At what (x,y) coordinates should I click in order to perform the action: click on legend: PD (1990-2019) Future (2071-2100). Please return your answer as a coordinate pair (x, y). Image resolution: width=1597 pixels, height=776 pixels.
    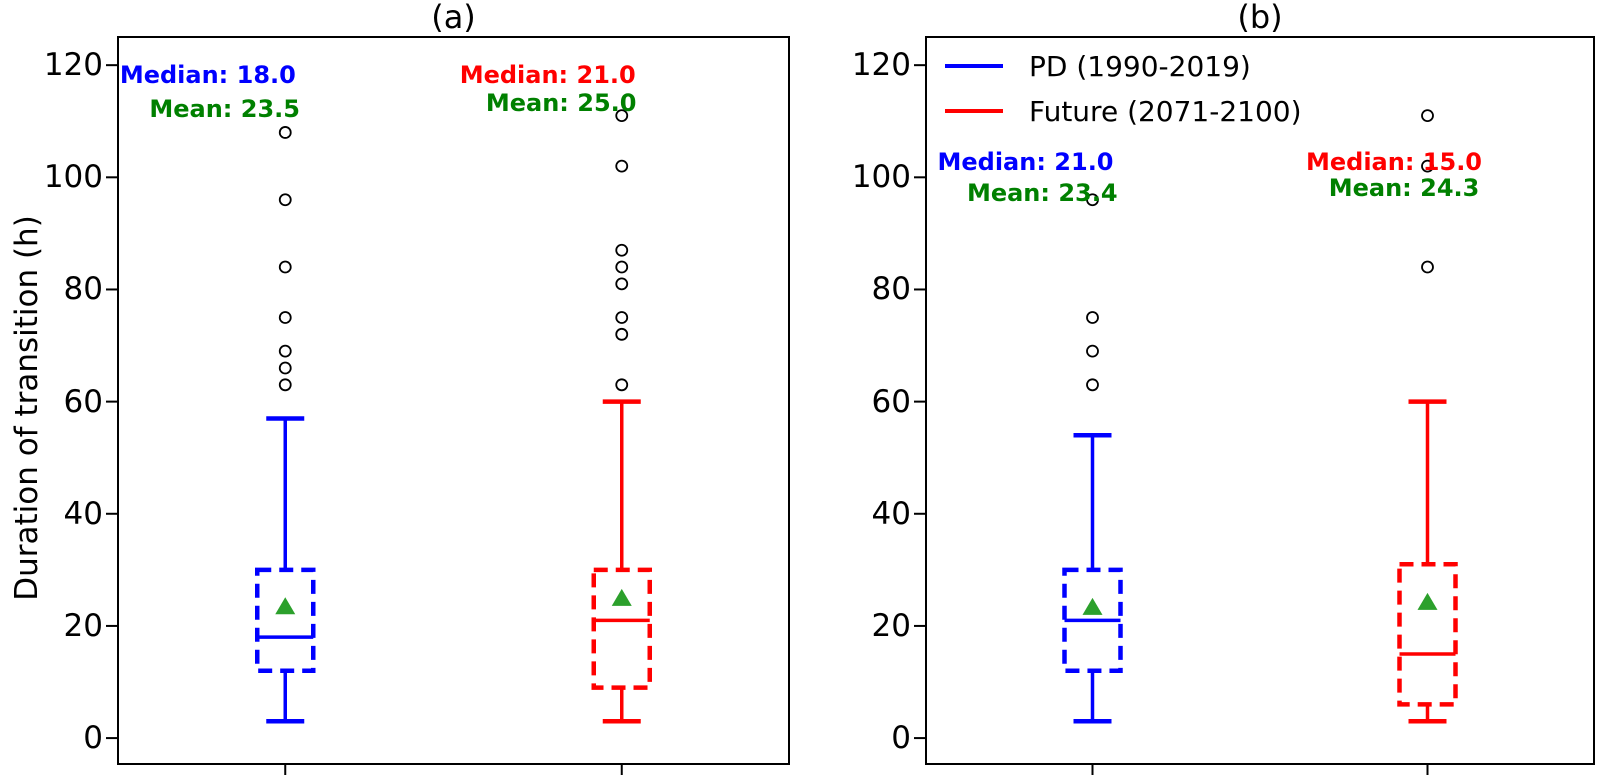
    Looking at the image, I should click on (1123, 88).